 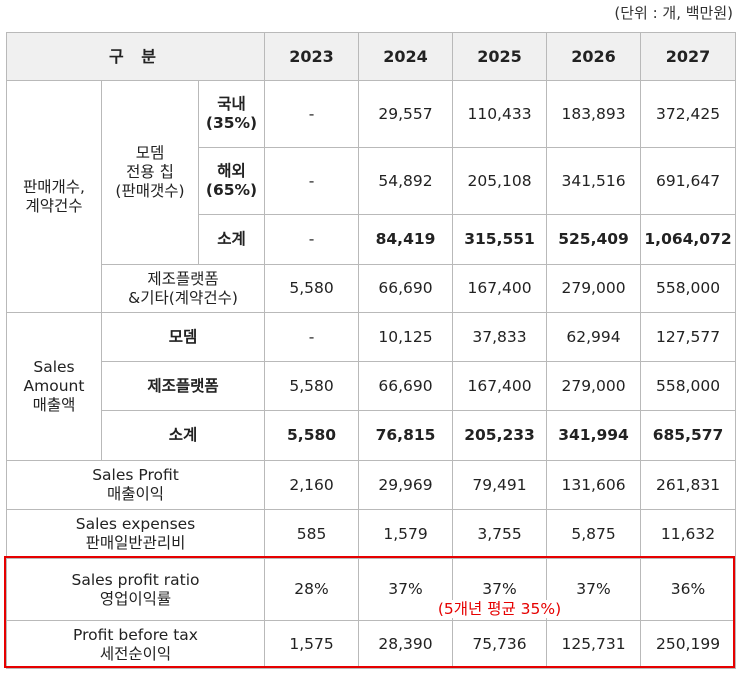 I want to click on cell: 28%, so click(x=312, y=589).